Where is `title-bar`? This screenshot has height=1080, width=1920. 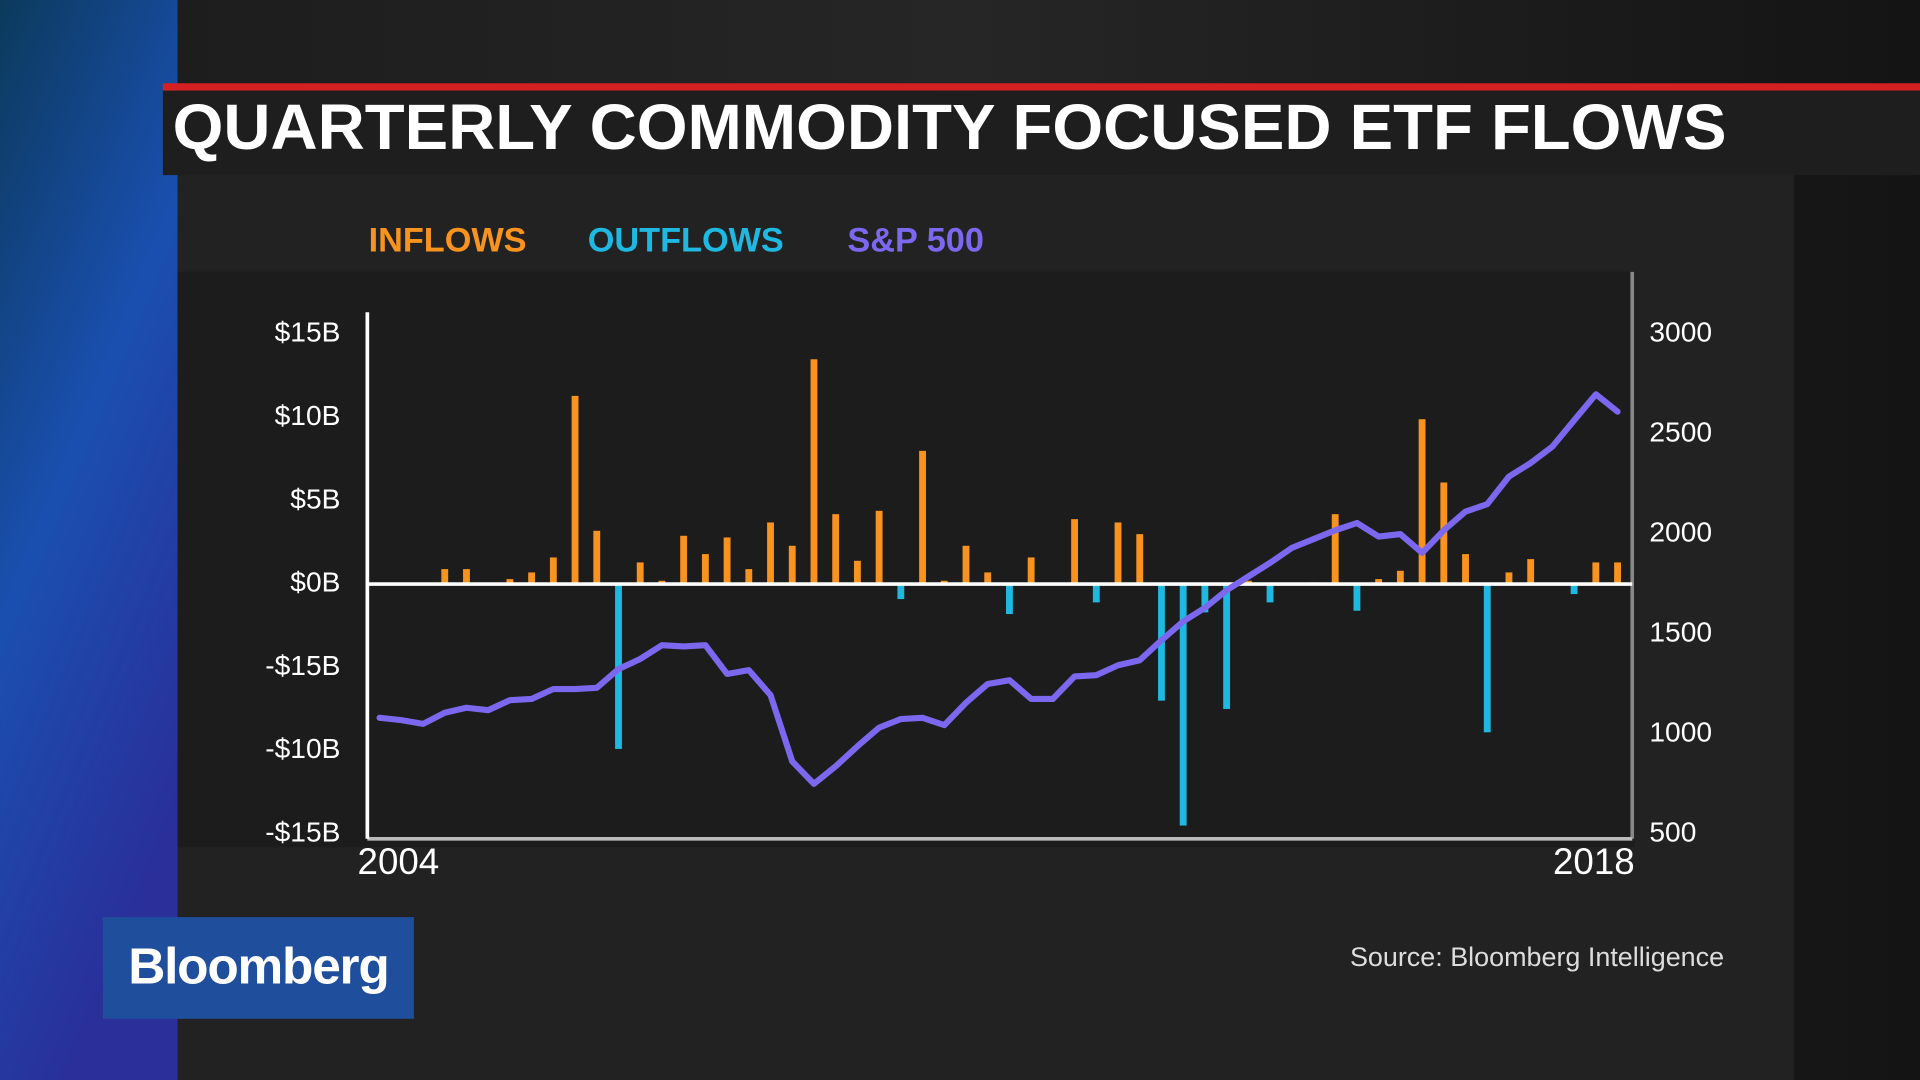 title-bar is located at coordinates (1041, 133).